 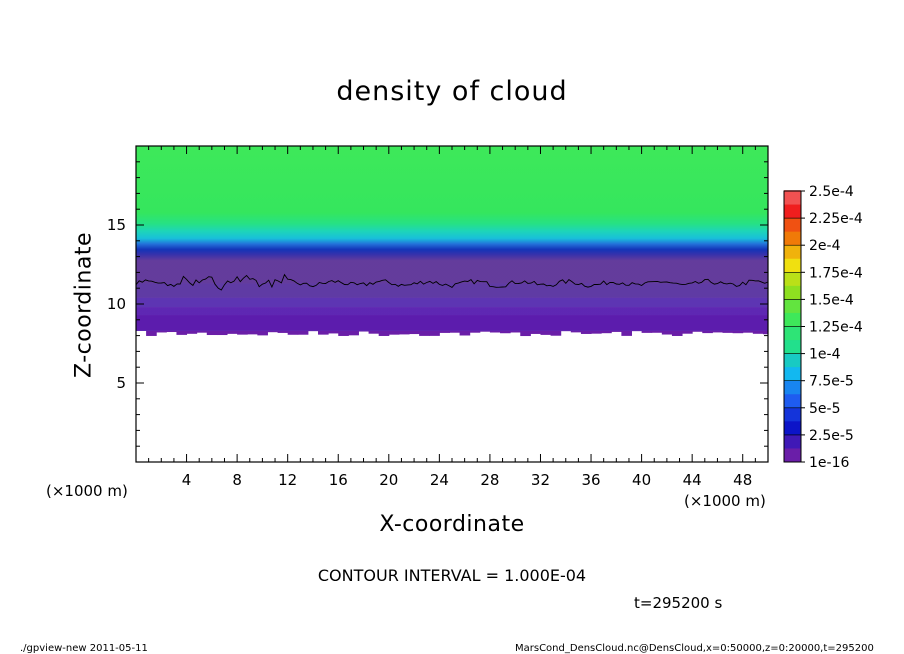 What do you see at coordinates (121, 383) in the screenshot?
I see `y-tick-label: 5` at bounding box center [121, 383].